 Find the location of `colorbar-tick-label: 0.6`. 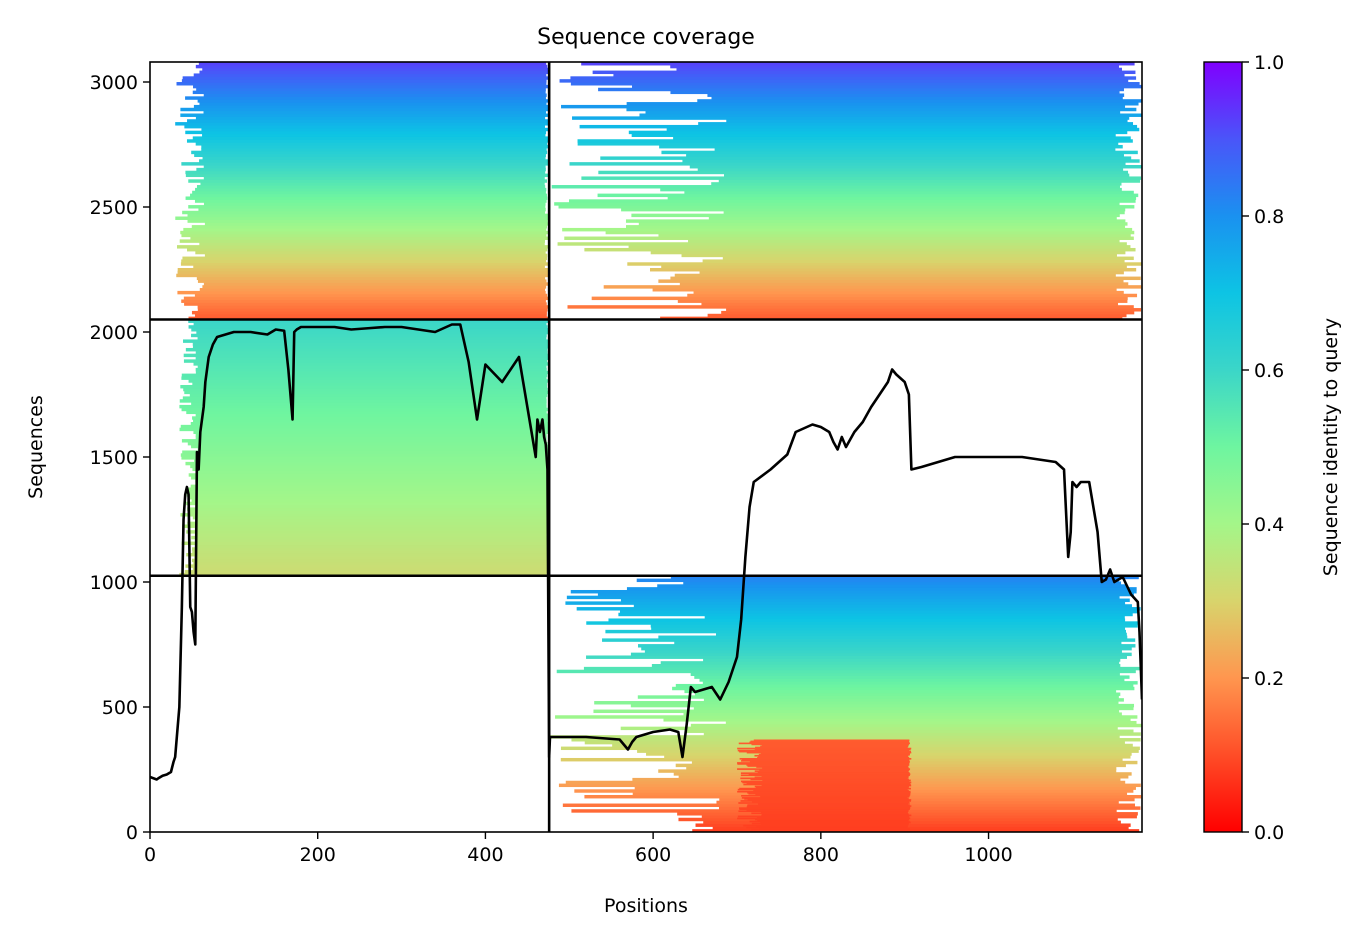

colorbar-tick-label: 0.6 is located at coordinates (1269, 371).